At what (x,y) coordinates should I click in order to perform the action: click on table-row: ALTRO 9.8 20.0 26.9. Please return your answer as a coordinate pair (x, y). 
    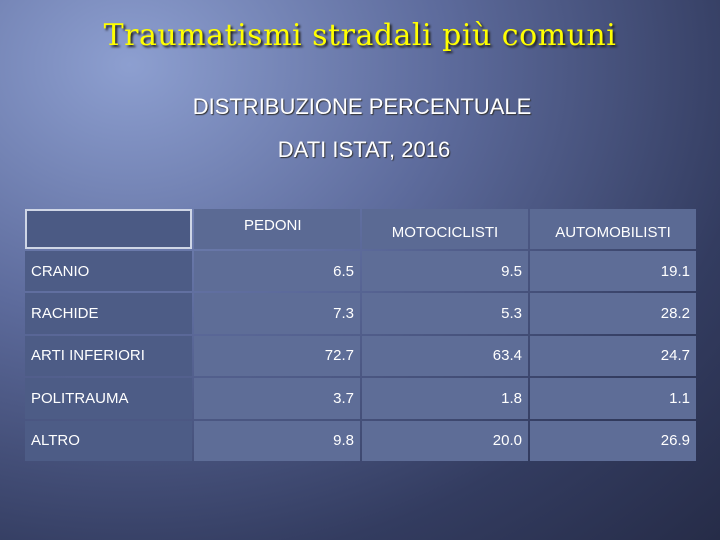
    Looking at the image, I should click on (360, 440).